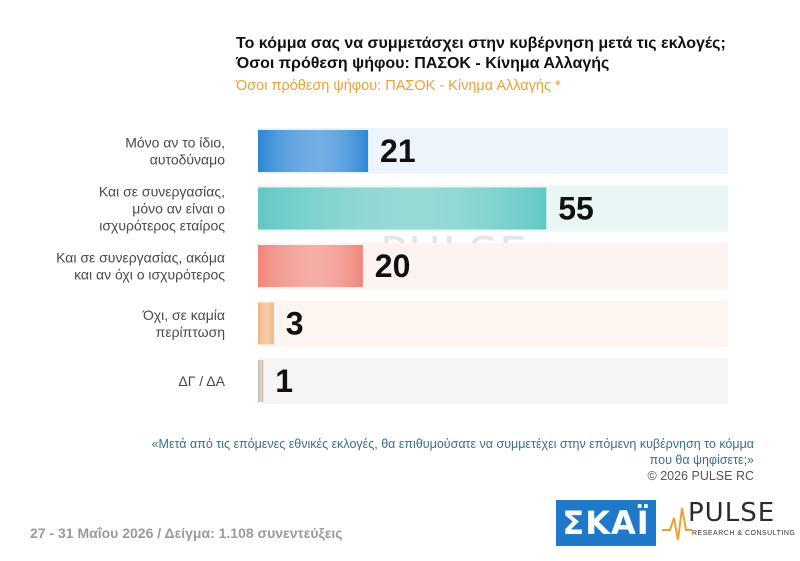  What do you see at coordinates (576, 209) in the screenshot?
I see `data-label: 55` at bounding box center [576, 209].